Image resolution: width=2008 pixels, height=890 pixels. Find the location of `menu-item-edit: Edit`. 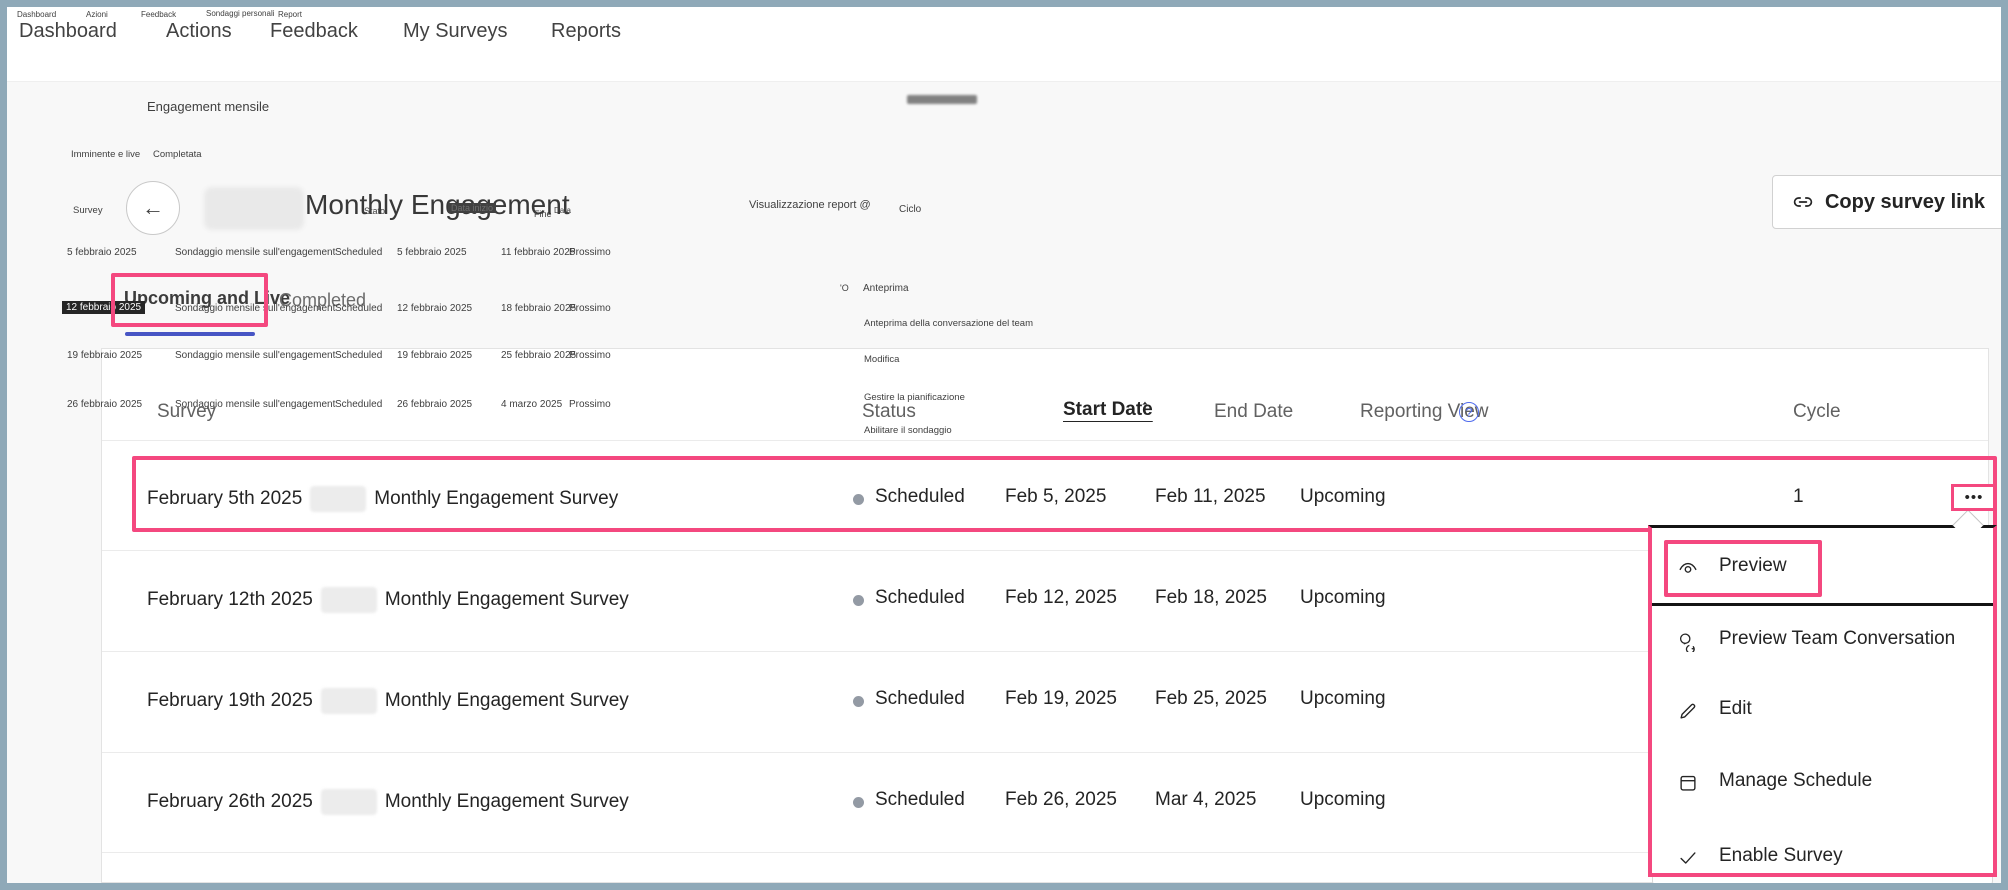

menu-item-edit: Edit is located at coordinates (1735, 708).